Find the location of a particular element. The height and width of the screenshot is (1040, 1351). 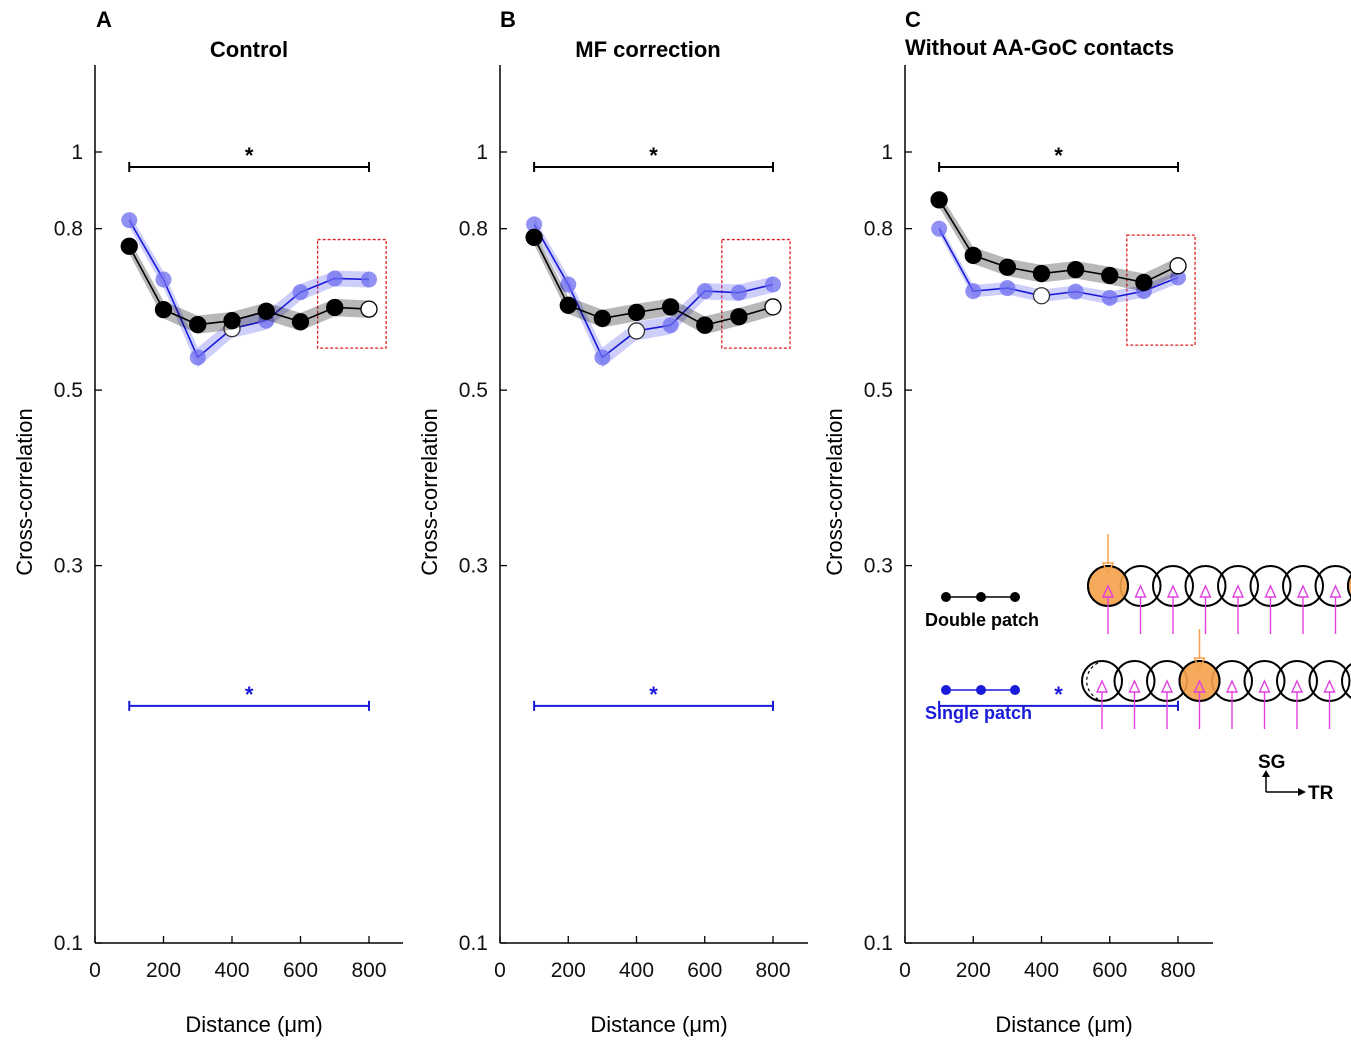

panel-title: MF correction is located at coordinates (647, 49).